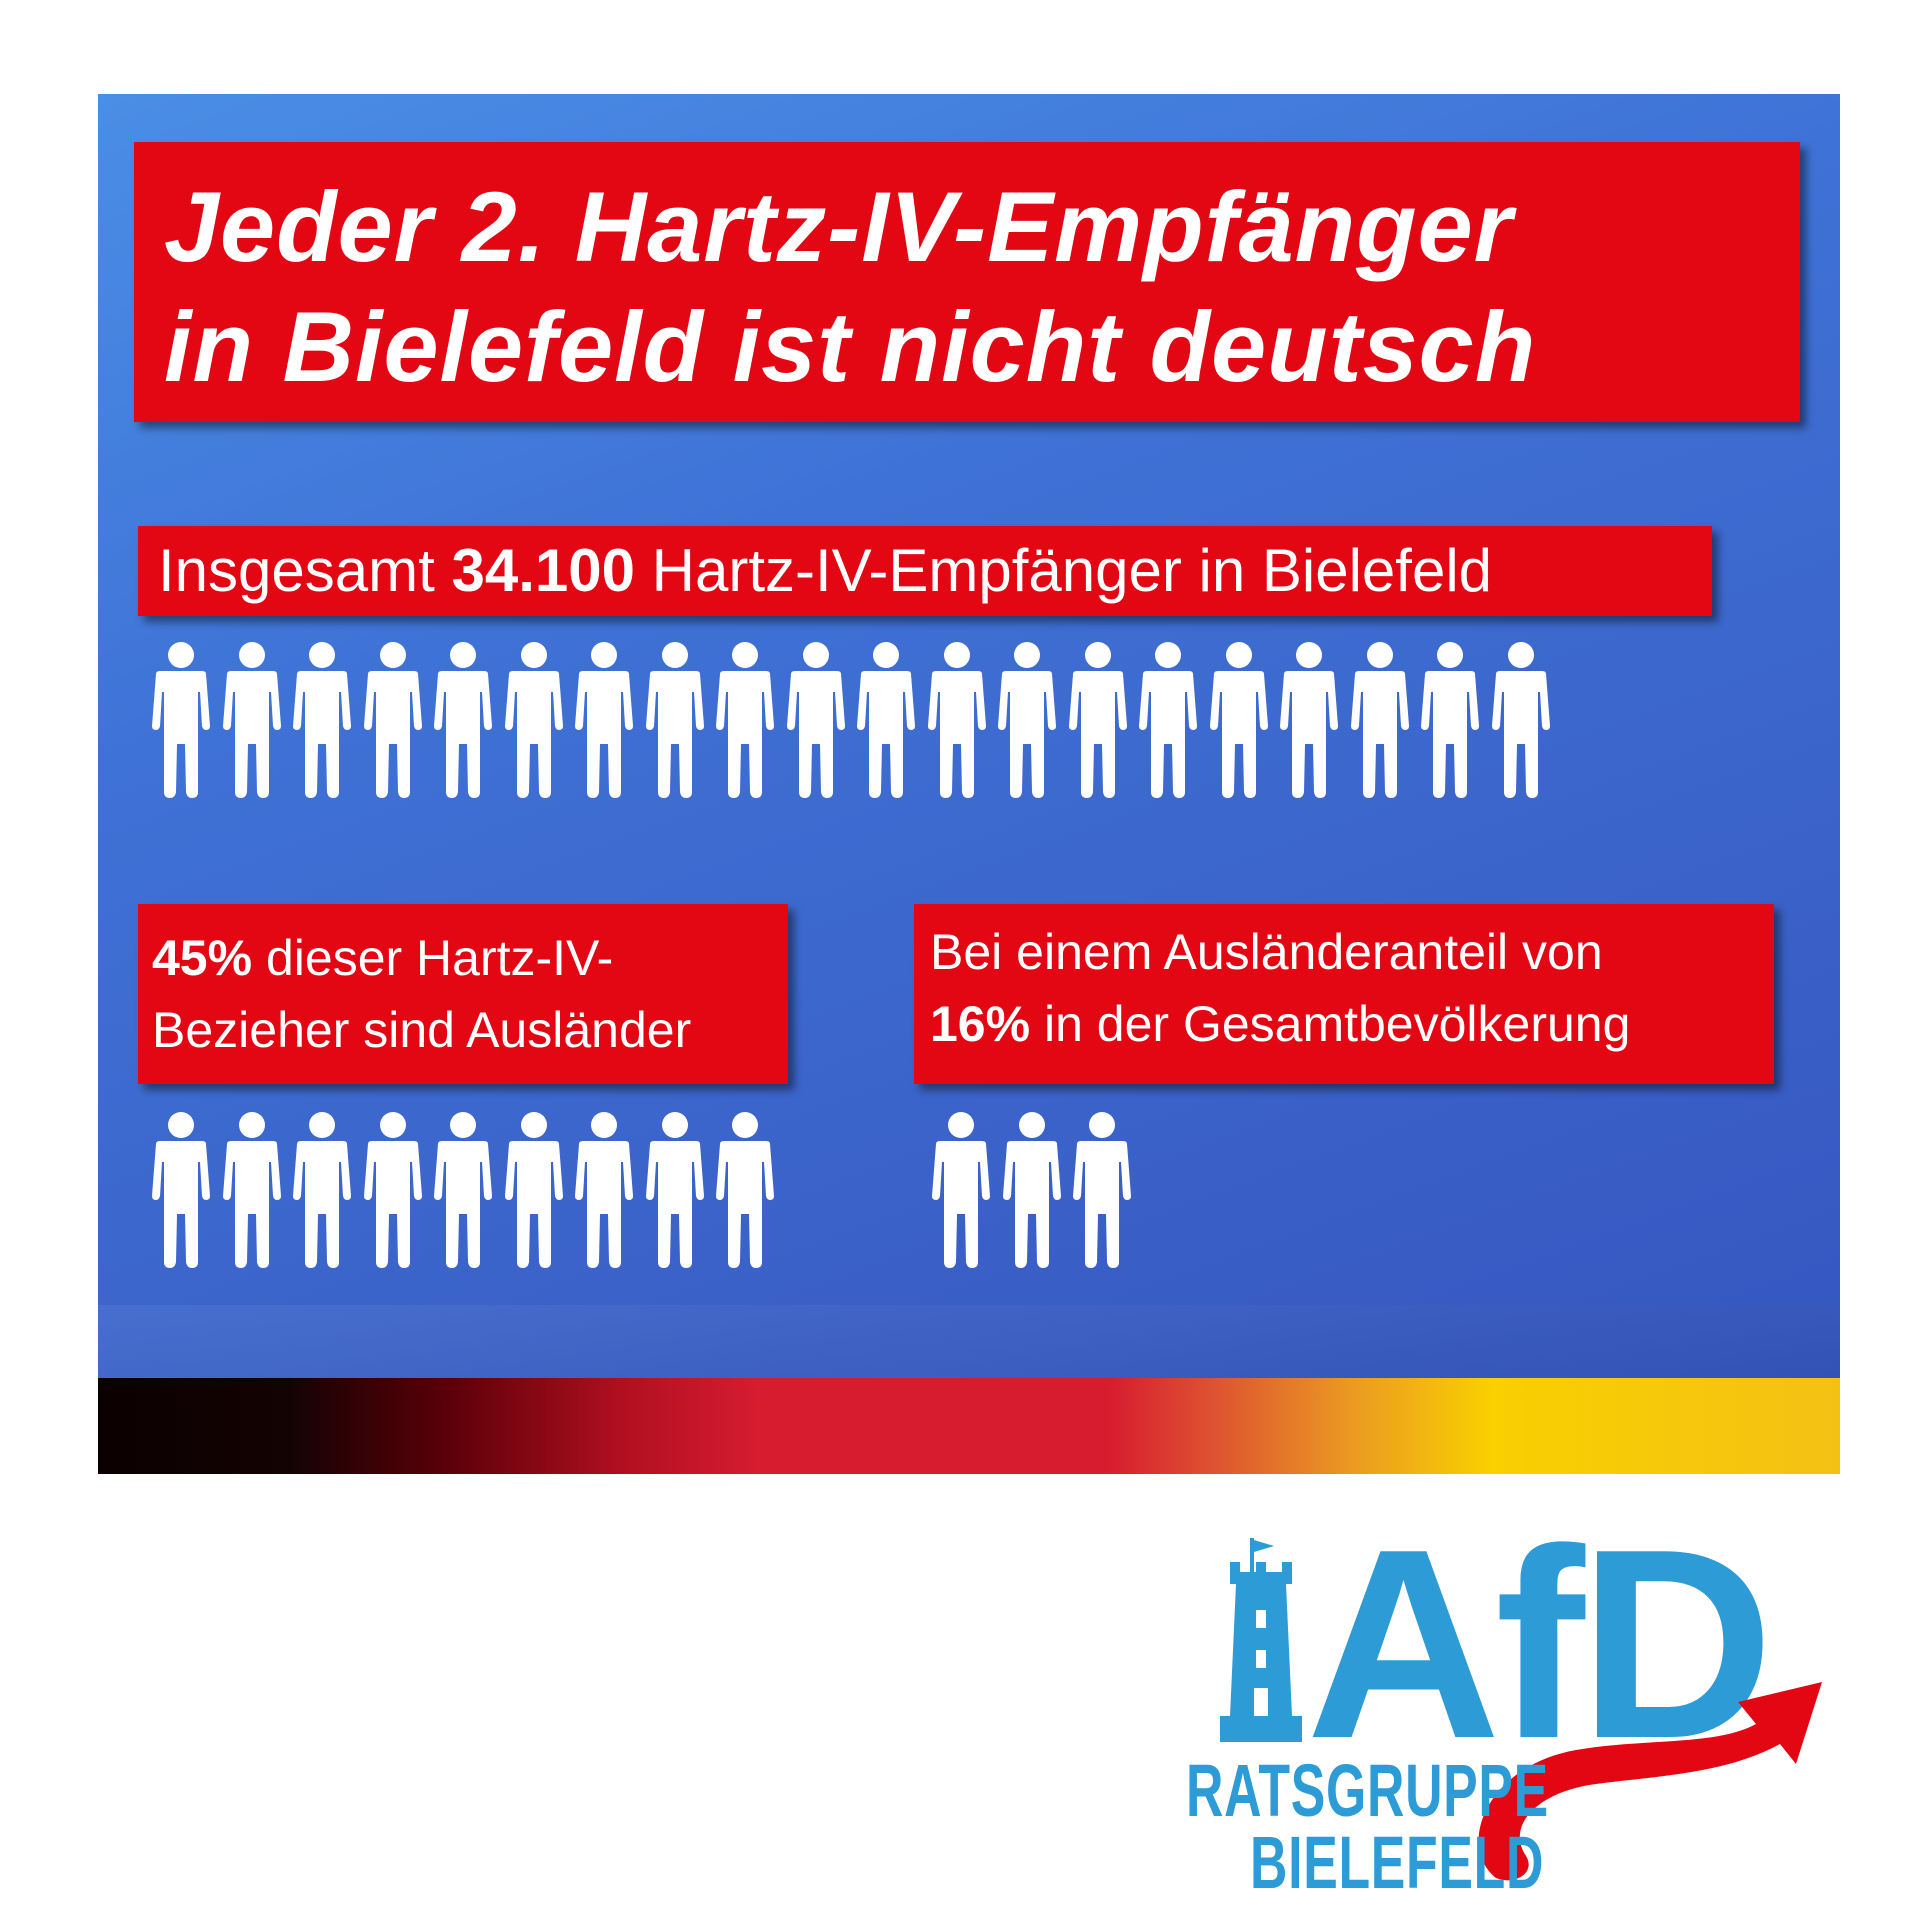 The width and height of the screenshot is (1920, 1920). I want to click on logo-line-2: BIELEFELD, so click(1397, 1862).